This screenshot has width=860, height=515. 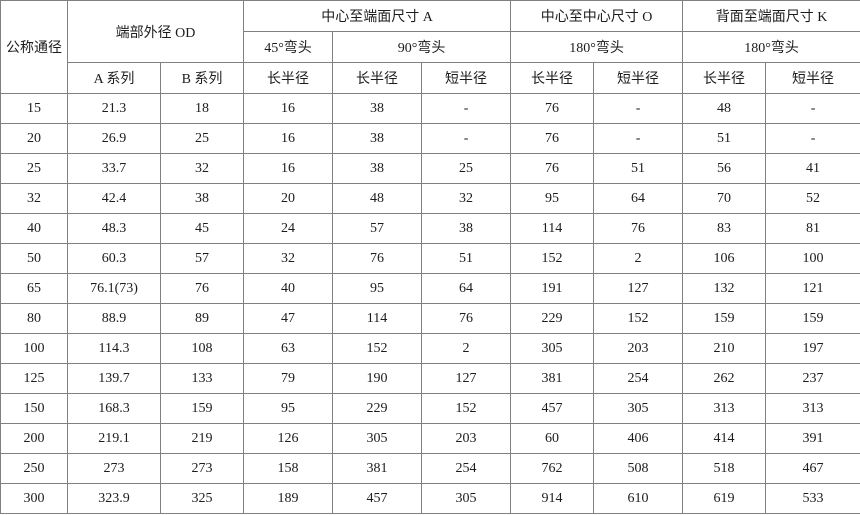 What do you see at coordinates (202, 378) in the screenshot?
I see `dimension-cell: 133` at bounding box center [202, 378].